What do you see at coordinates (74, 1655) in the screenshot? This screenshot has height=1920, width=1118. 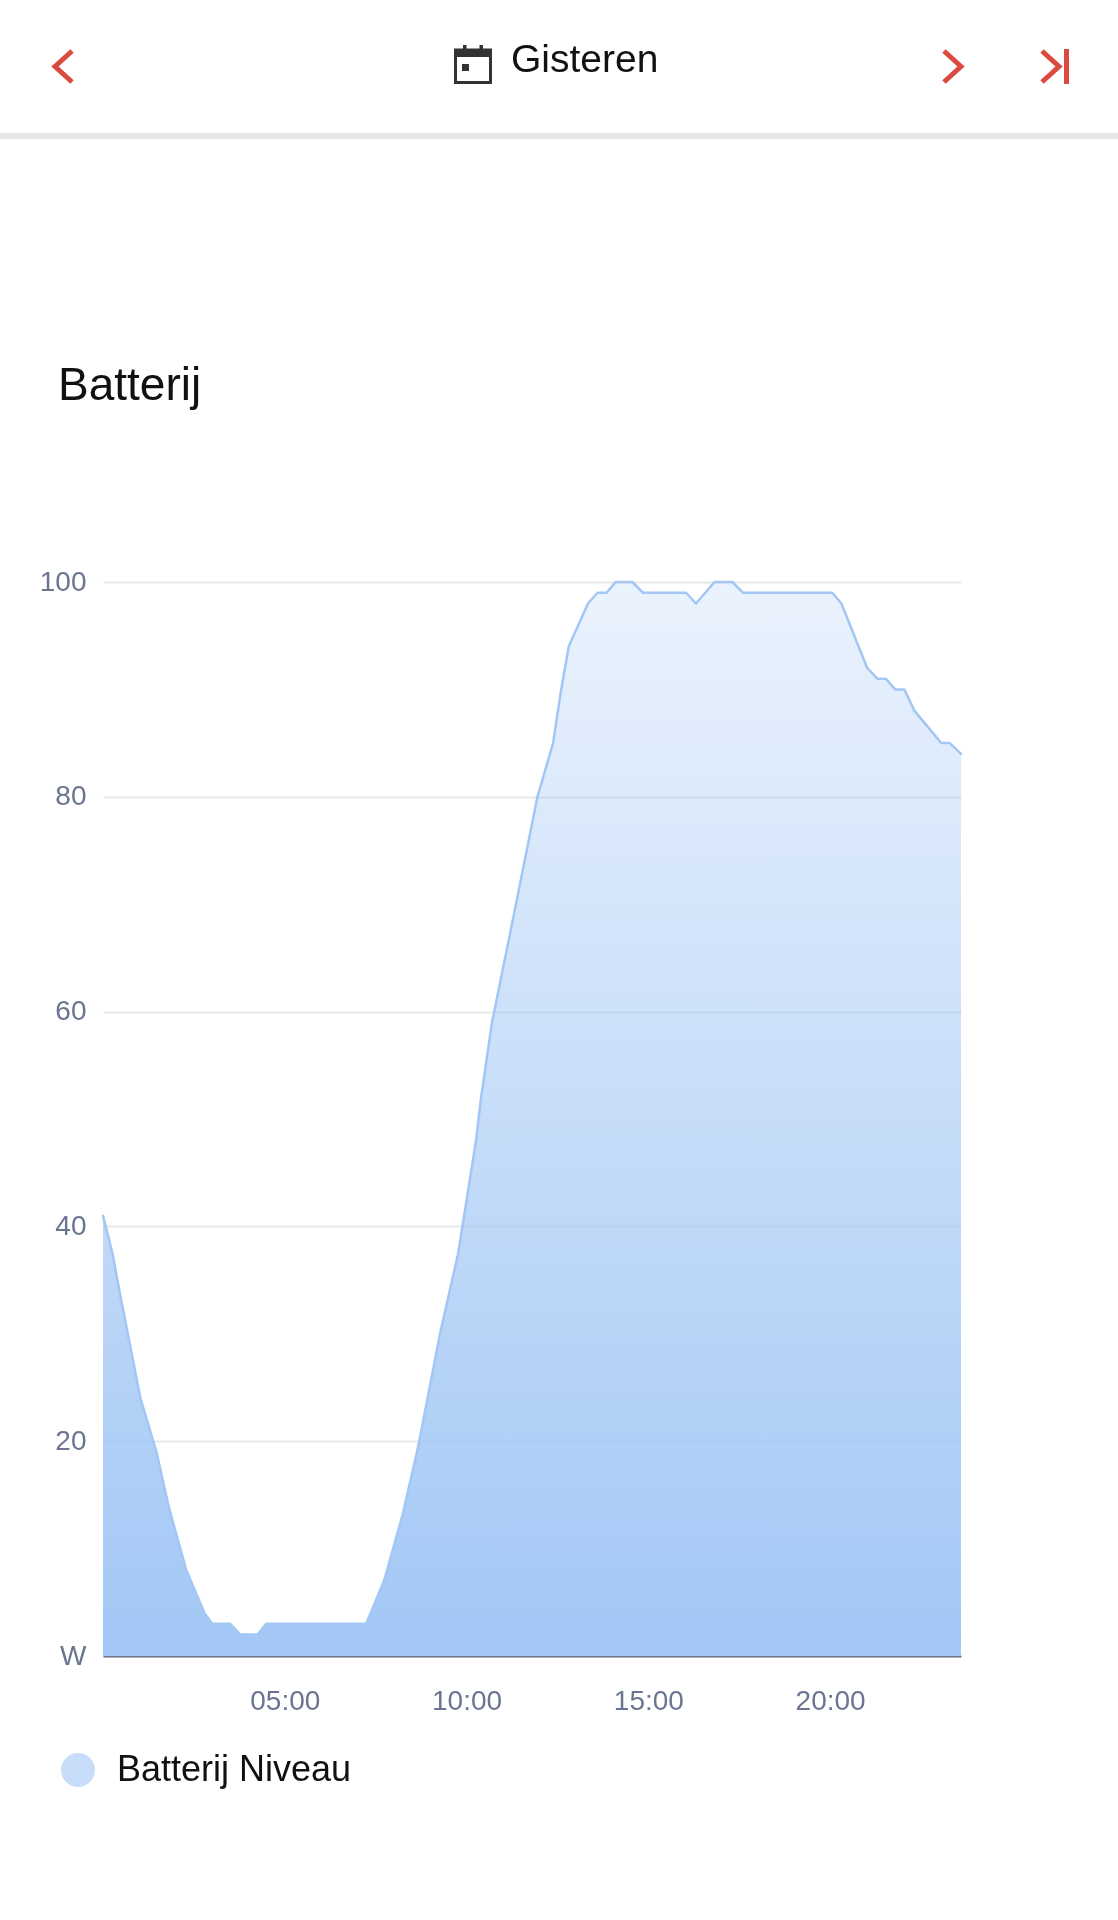 I see `y-tick-label: W` at bounding box center [74, 1655].